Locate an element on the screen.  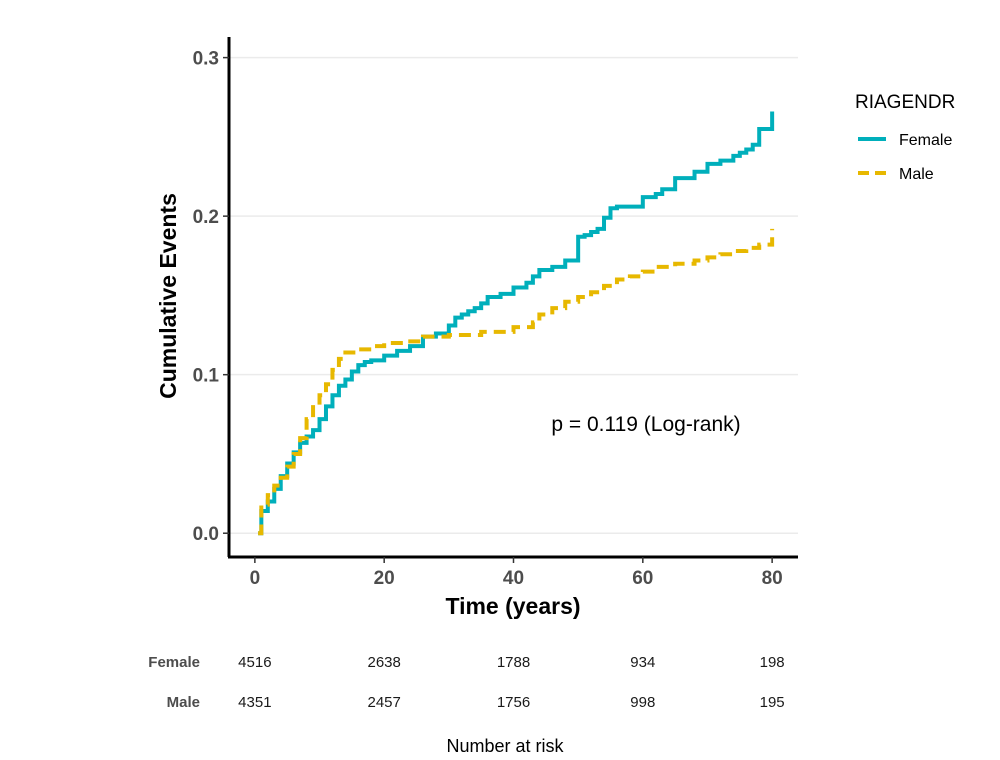
risk-group-female: Female is located at coordinates (174, 662).